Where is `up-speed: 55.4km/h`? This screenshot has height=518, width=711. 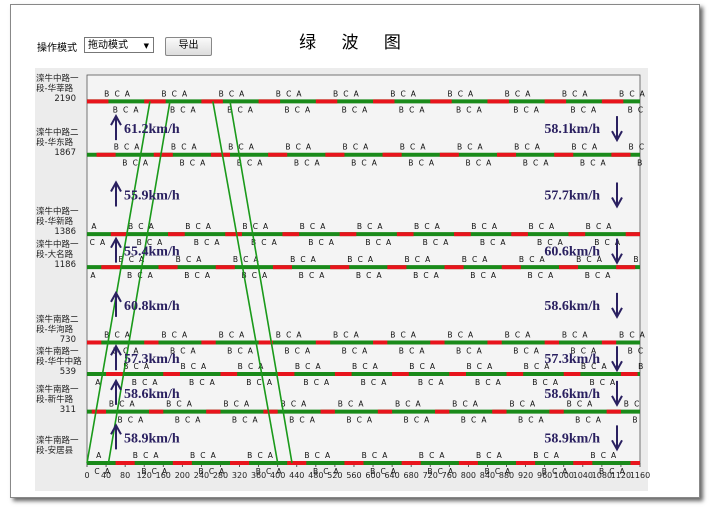
up-speed: 55.4km/h is located at coordinates (152, 252).